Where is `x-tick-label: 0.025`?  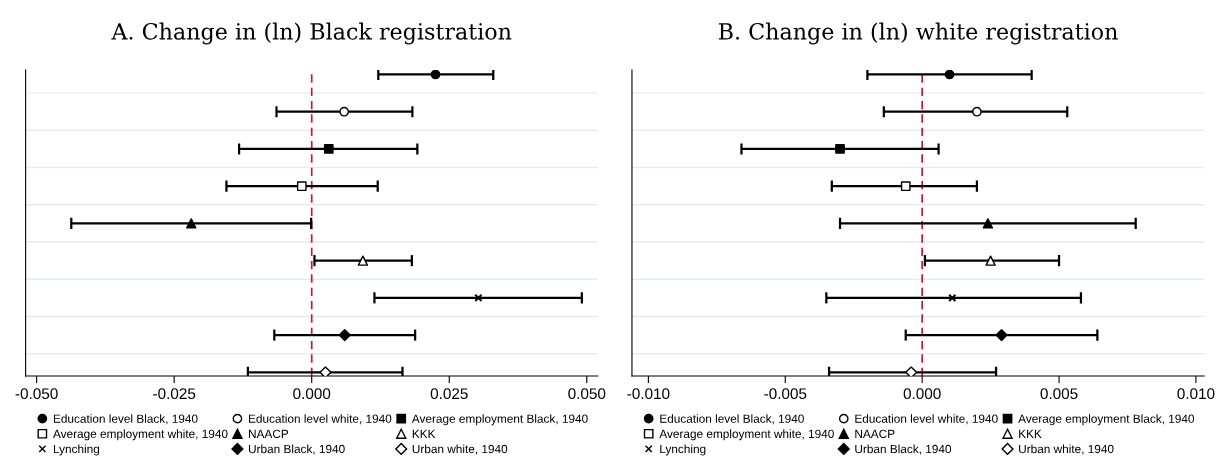 x-tick-label: 0.025 is located at coordinates (449, 394).